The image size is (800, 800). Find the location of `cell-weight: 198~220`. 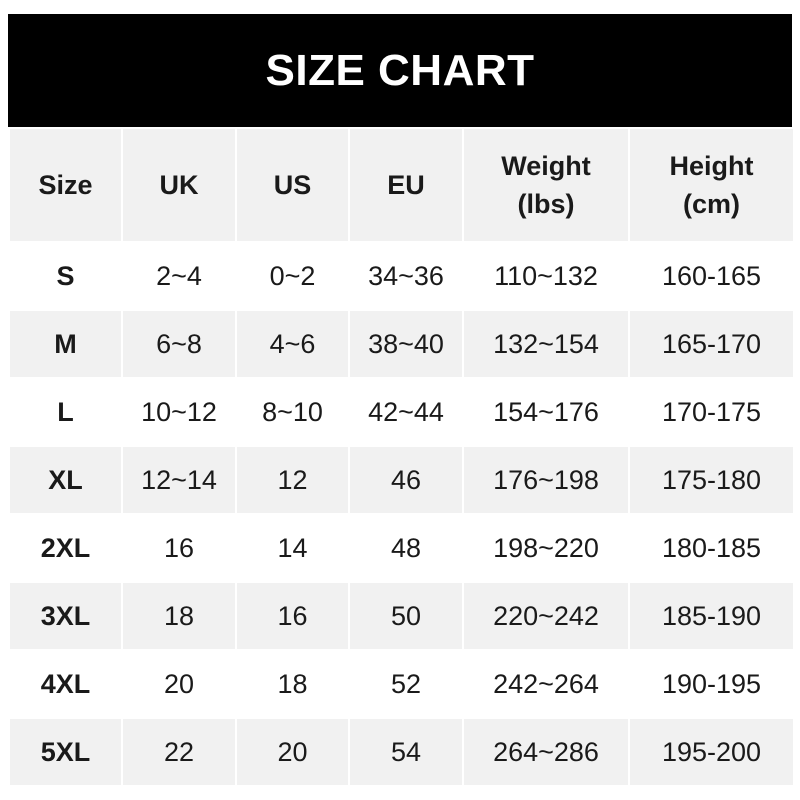

cell-weight: 198~220 is located at coordinates (546, 548).